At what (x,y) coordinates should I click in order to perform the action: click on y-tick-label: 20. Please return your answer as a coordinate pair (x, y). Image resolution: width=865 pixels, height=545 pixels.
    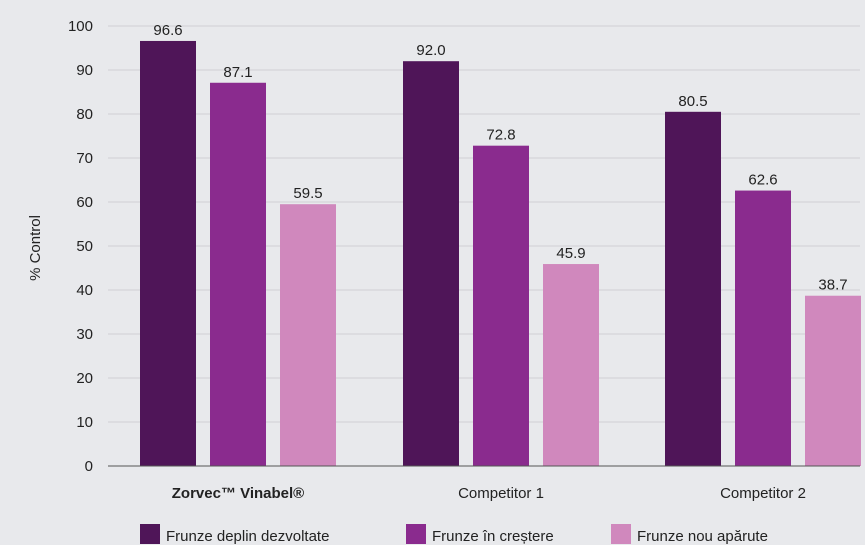
    Looking at the image, I should click on (84, 378).